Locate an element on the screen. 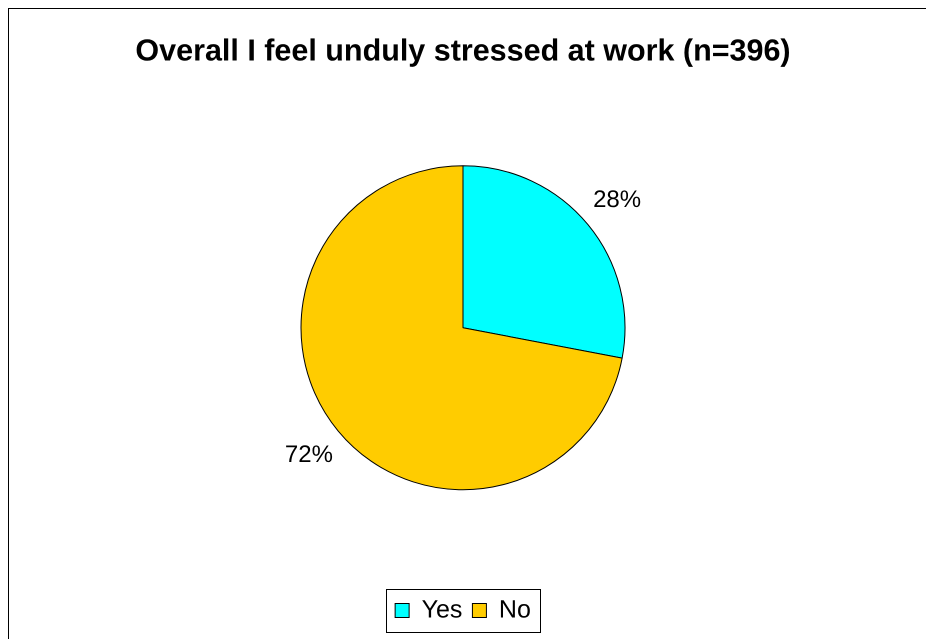 Image resolution: width=926 pixels, height=639 pixels. chart-title: Overall I feel unduly stressed at work (n=396) is located at coordinates (463, 51).